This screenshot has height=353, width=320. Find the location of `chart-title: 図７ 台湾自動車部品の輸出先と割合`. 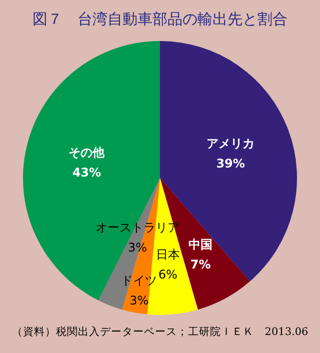

chart-title: 図７ 台湾自動車部品の輸出先と割合 is located at coordinates (160, 19).